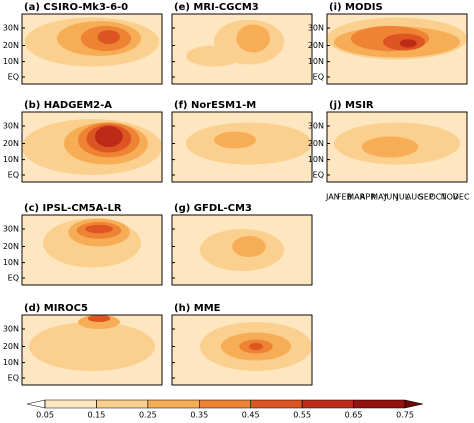  I want to click on panel-title: (f) NorESM1-M, so click(215, 105).